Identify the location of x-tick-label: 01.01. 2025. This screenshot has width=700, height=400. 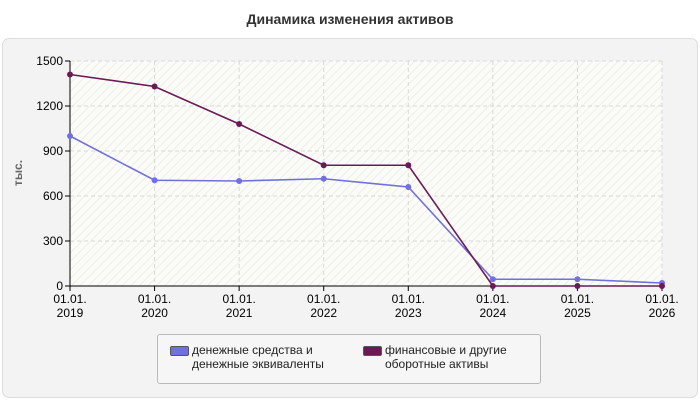
(577, 306).